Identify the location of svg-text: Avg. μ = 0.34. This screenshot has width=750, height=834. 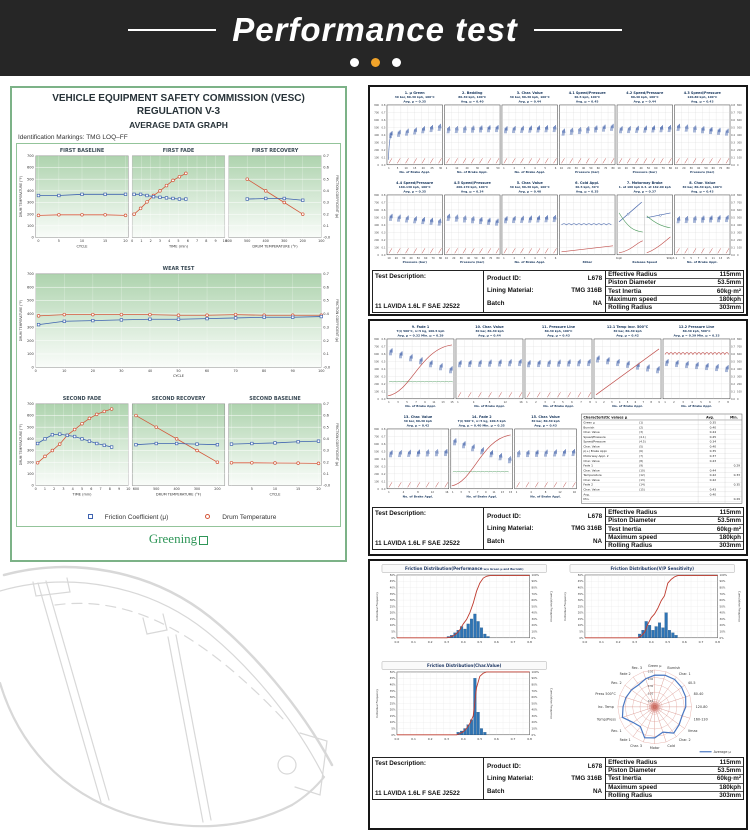
(472, 191).